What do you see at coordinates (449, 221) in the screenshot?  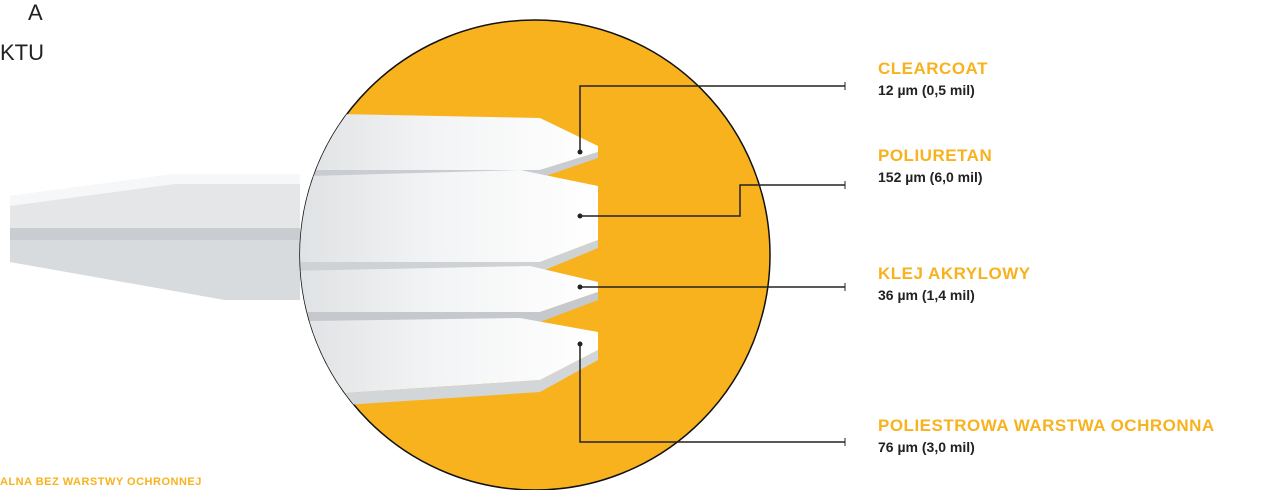 I see `layer-polyurethane-shape` at bounding box center [449, 221].